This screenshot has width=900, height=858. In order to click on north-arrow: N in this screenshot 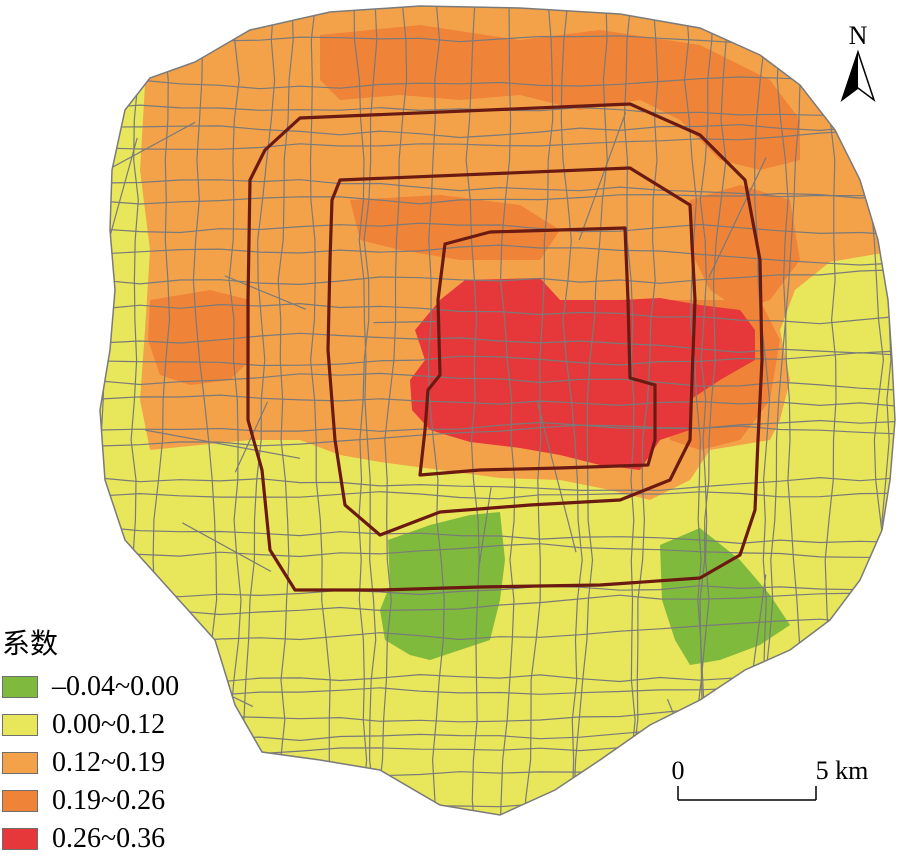, I will do `click(858, 60)`.